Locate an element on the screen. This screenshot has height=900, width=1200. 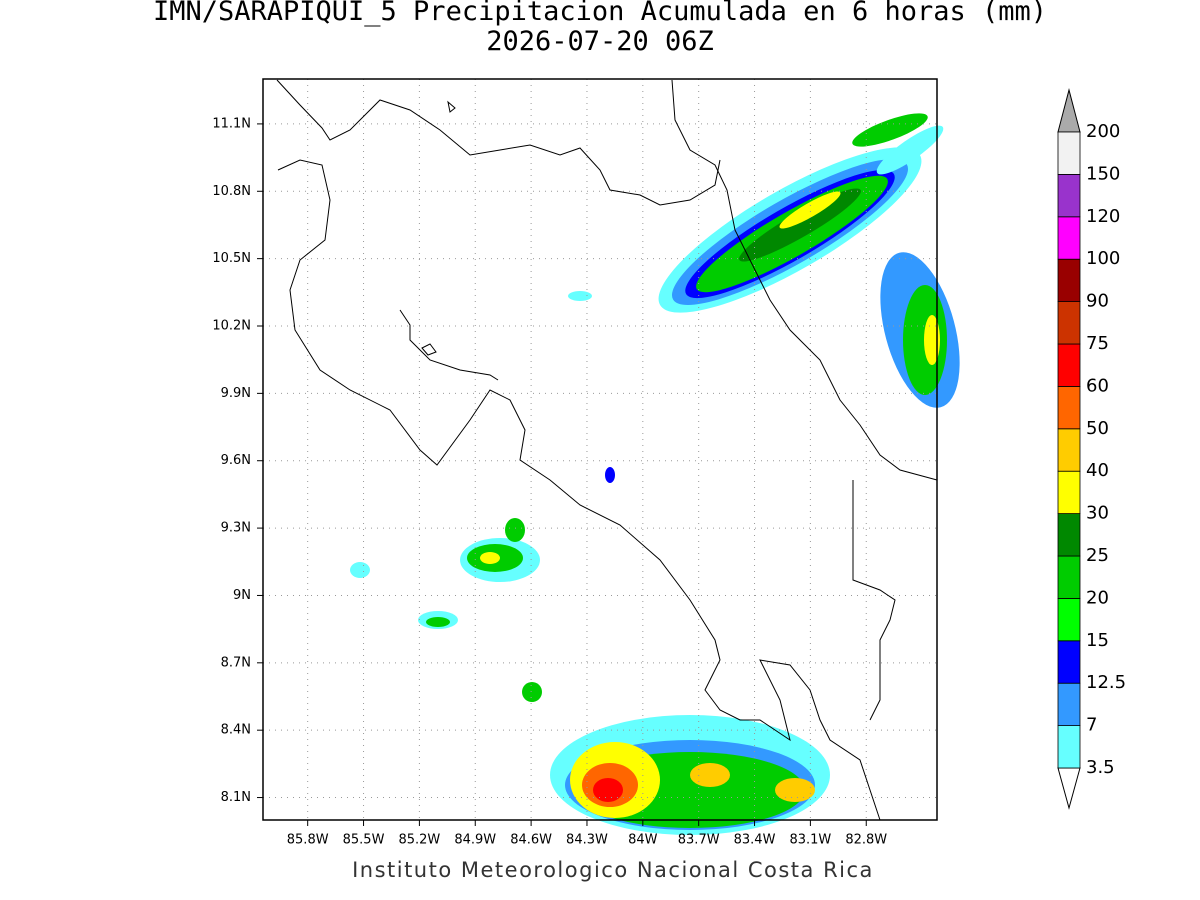
lon-tick-label: 84.9W is located at coordinates (475, 840).